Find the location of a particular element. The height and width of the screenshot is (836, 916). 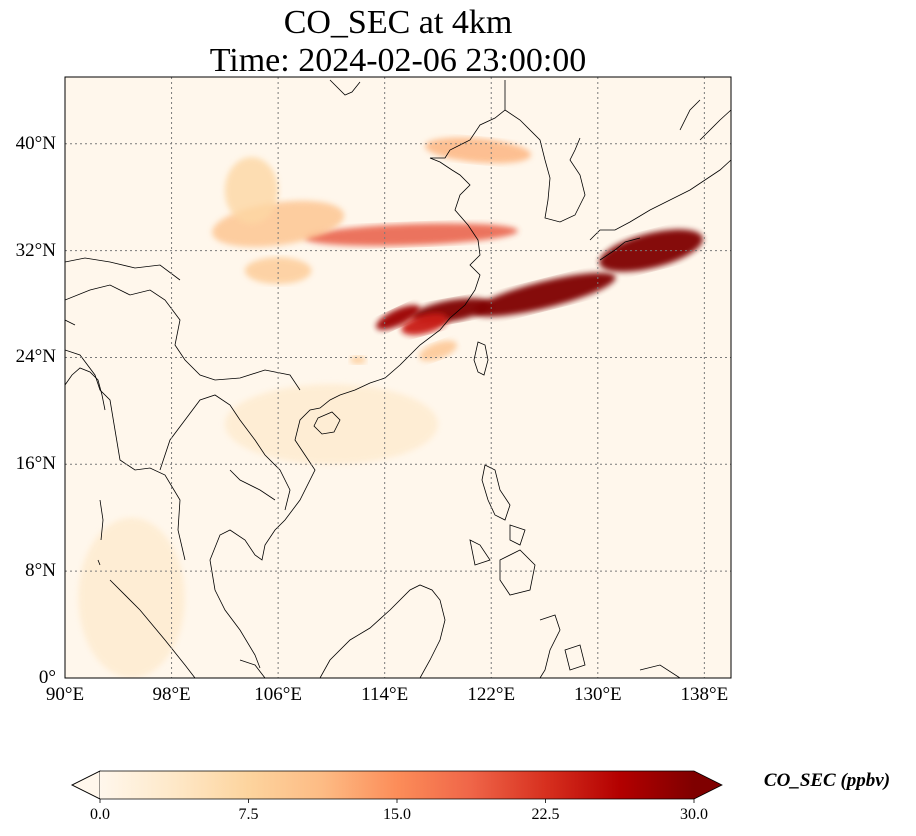

colorbar-tick-label: 15.0 is located at coordinates (397, 814).